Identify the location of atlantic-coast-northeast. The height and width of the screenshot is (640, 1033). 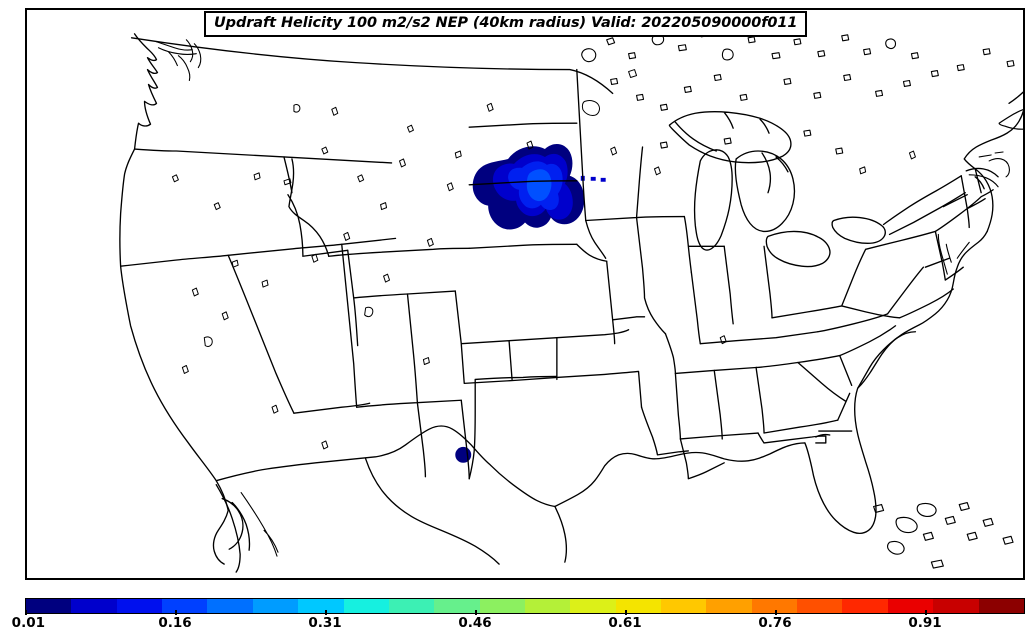
(993, 171).